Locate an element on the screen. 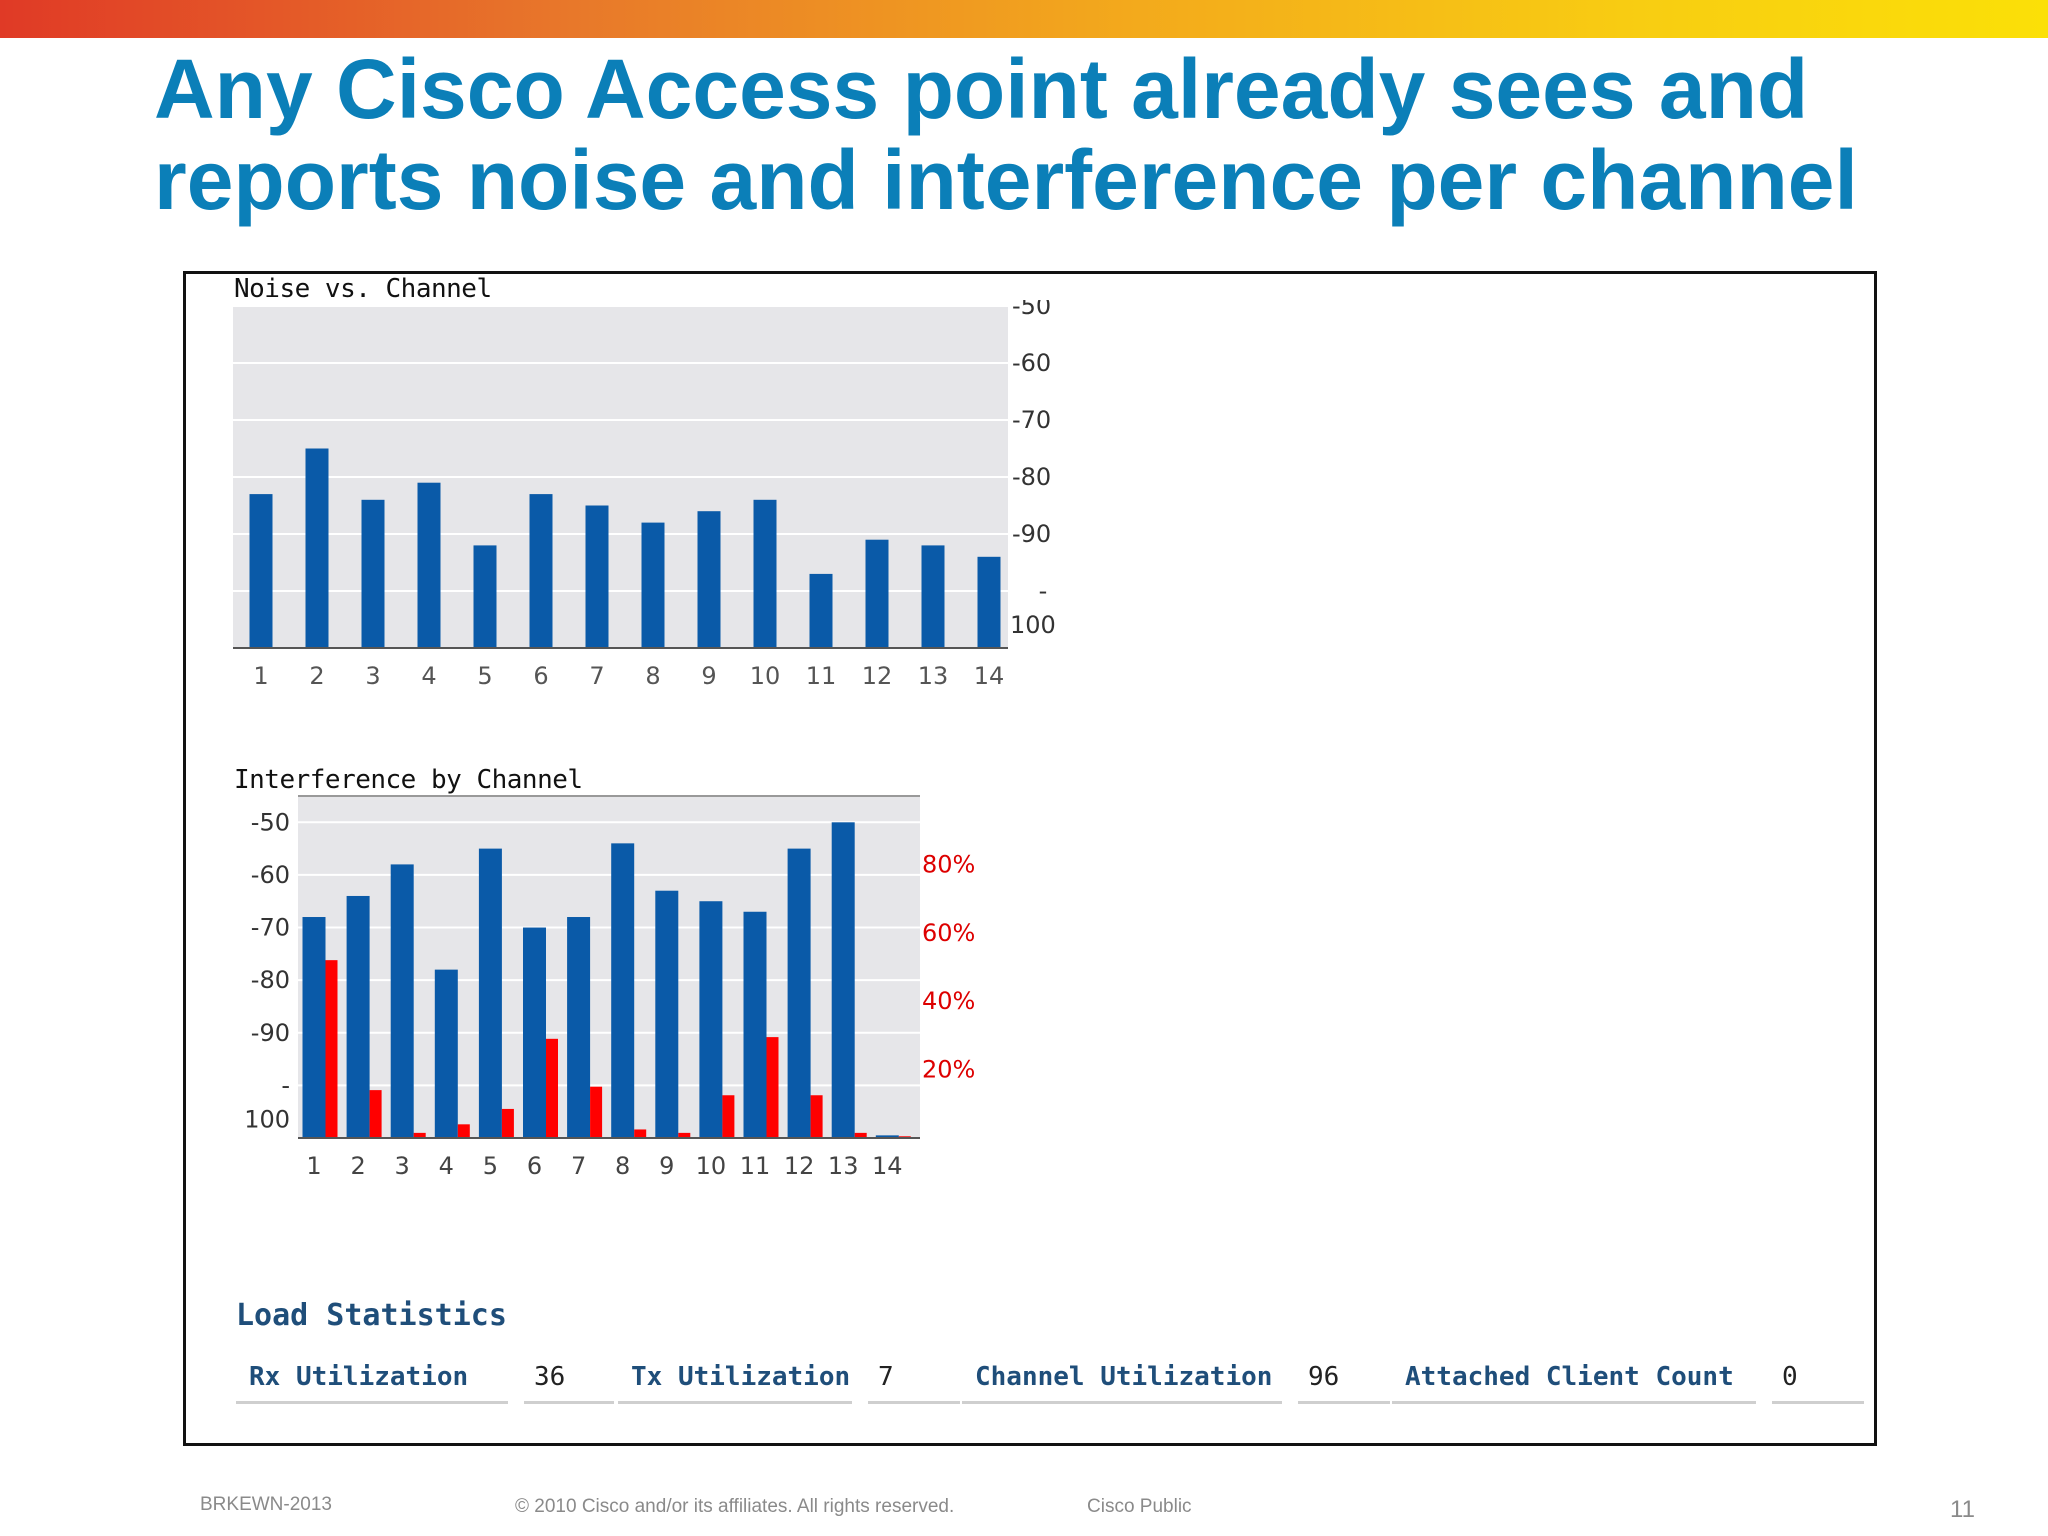  footer-classification: Cisco Public is located at coordinates (1139, 1506).